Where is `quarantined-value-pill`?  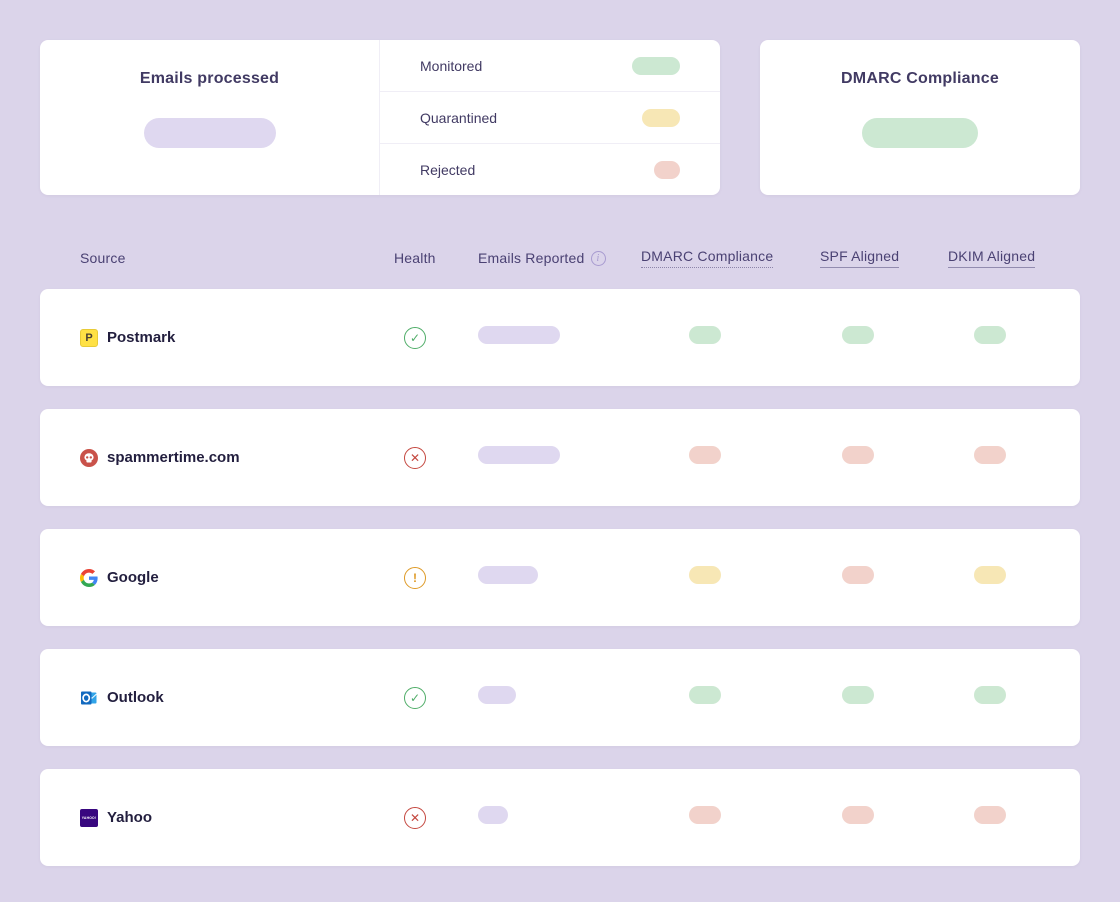
quarantined-value-pill is located at coordinates (661, 117).